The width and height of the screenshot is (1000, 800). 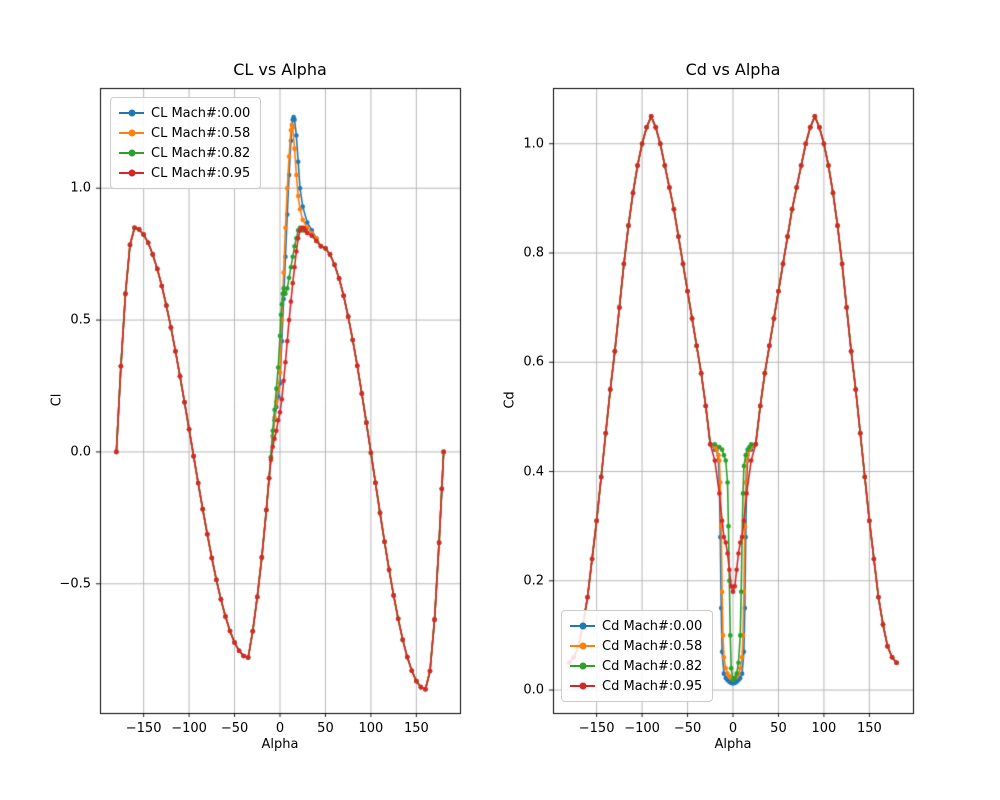 What do you see at coordinates (280, 744) in the screenshot?
I see `x-axis-label-cl: Alpha` at bounding box center [280, 744].